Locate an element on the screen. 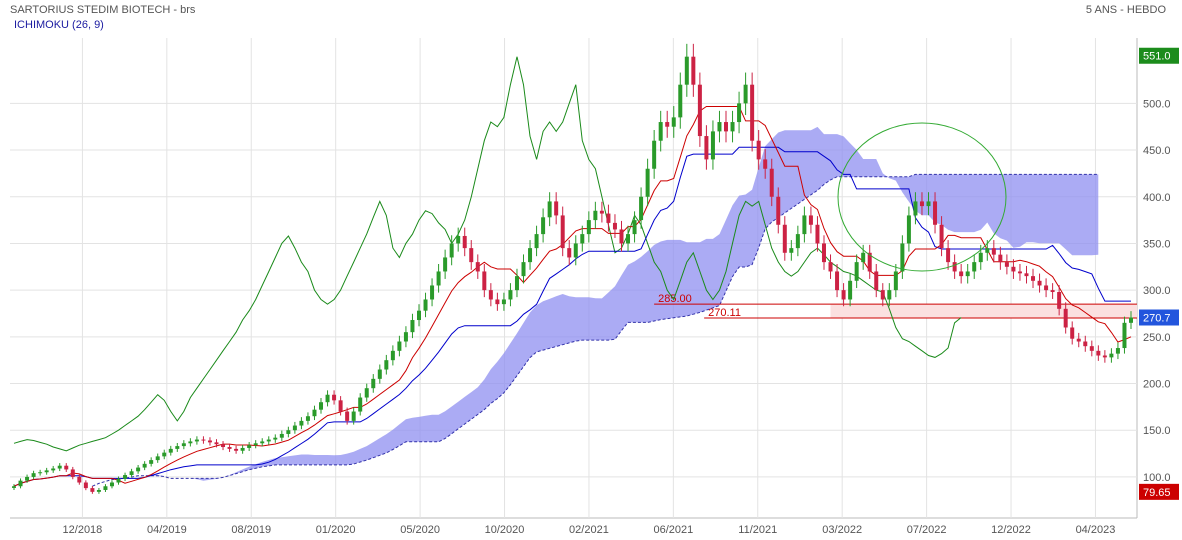  x-tick-label: 08/2019 is located at coordinates (251, 530).